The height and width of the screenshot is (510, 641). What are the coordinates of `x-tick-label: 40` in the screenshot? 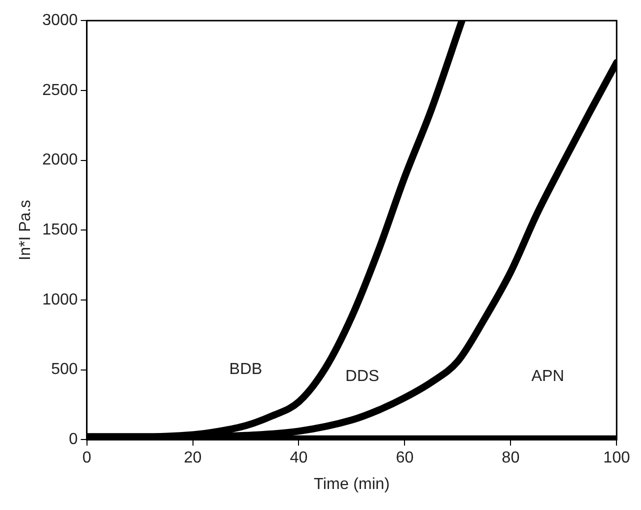 It's located at (299, 458).